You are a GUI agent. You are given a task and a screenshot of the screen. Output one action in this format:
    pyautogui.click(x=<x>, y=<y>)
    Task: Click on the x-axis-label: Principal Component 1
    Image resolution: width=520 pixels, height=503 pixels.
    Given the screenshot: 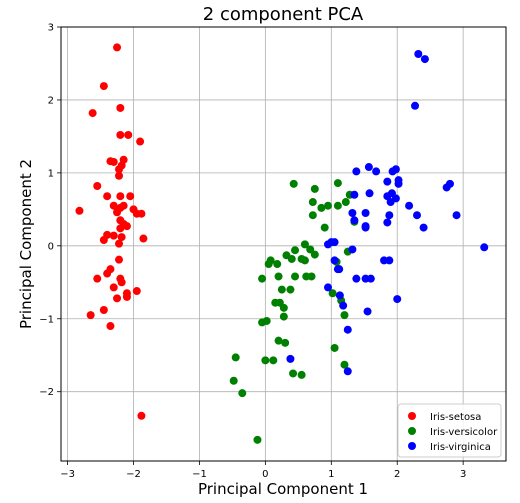 What is the action you would take?
    pyautogui.click(x=283, y=489)
    